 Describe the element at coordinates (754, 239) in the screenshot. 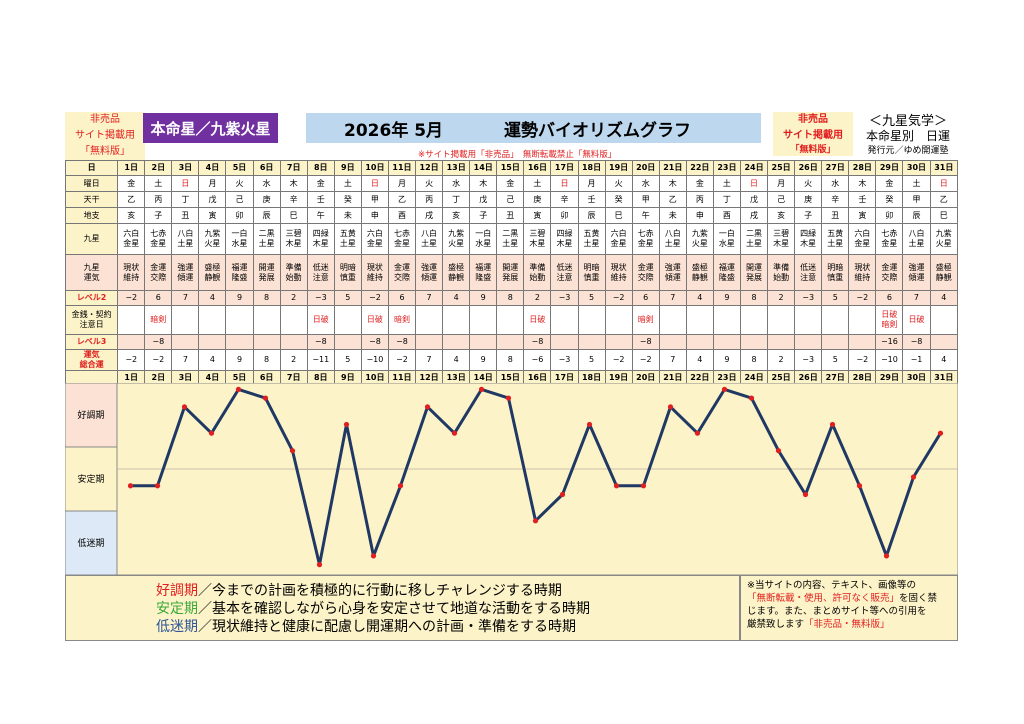

I see `star-cell: 二黒 土星` at that location.